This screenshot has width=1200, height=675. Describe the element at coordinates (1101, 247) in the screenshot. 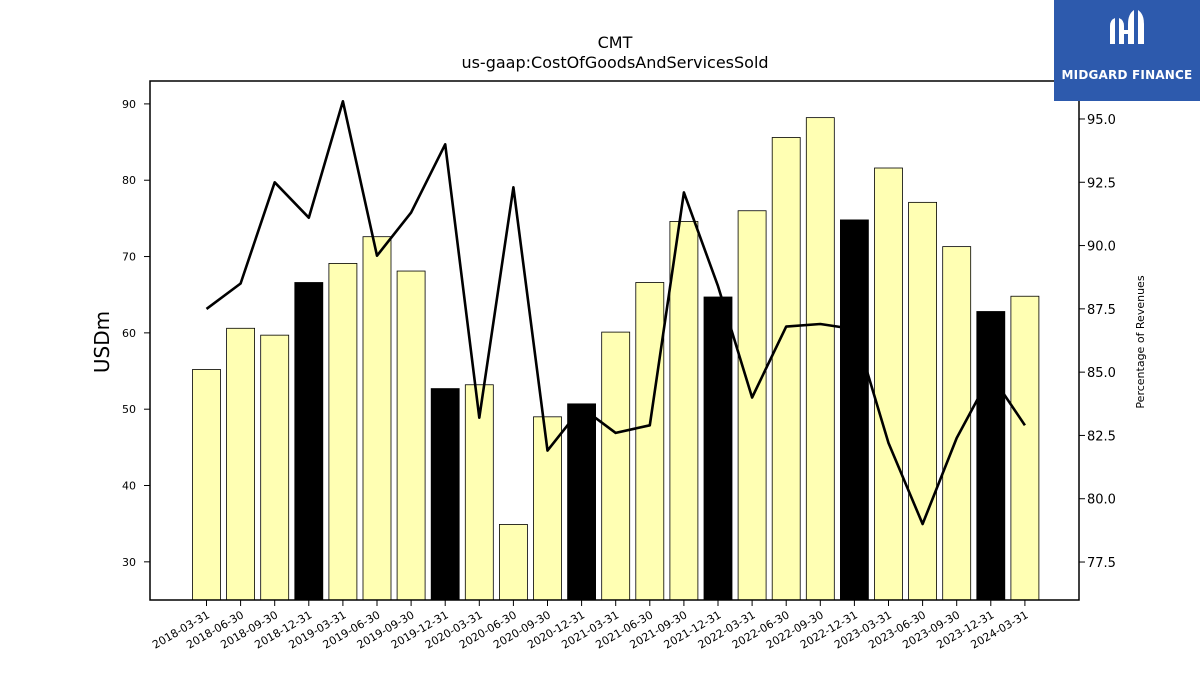

I see `y2-tick-label: 90.0` at that location.